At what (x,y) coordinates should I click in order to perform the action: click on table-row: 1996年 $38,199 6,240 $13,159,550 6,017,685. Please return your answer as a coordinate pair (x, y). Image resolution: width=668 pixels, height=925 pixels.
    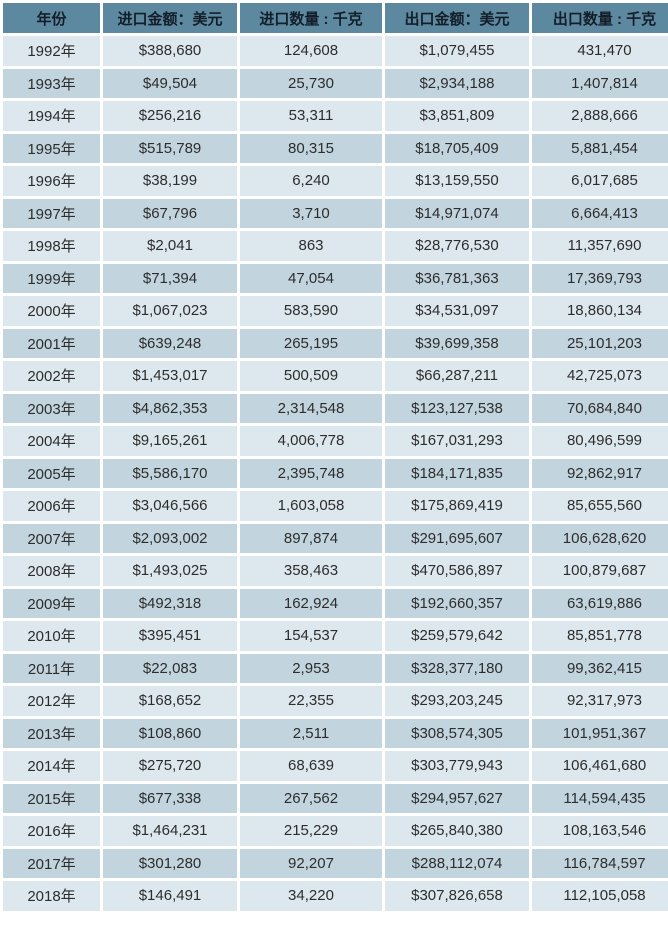
    Looking at the image, I should click on (335, 181).